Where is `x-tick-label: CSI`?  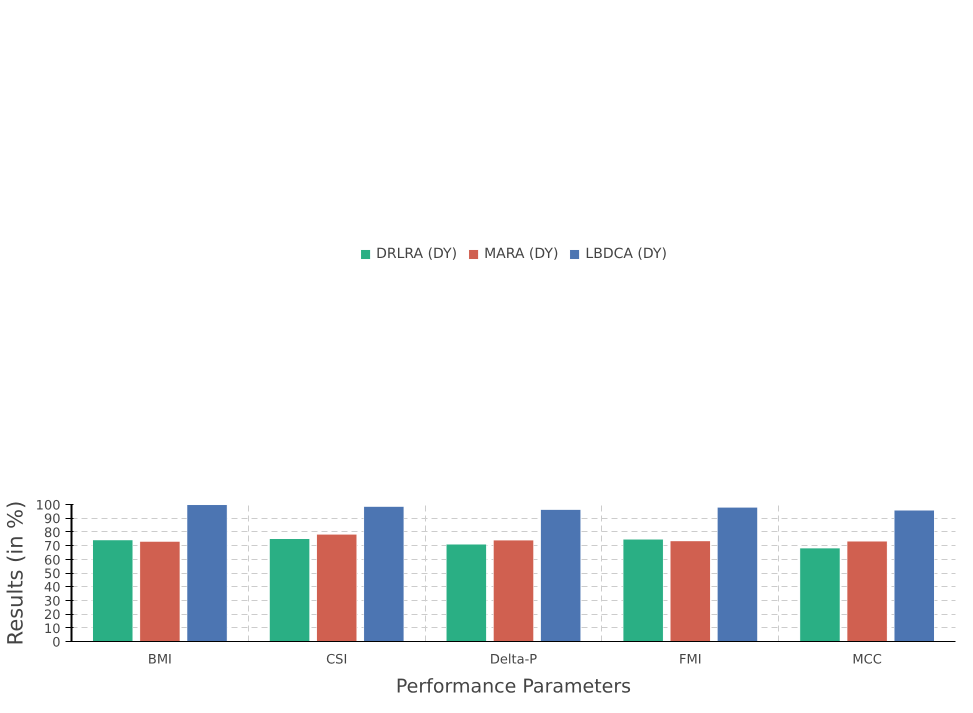
x-tick-label: CSI is located at coordinates (337, 660).